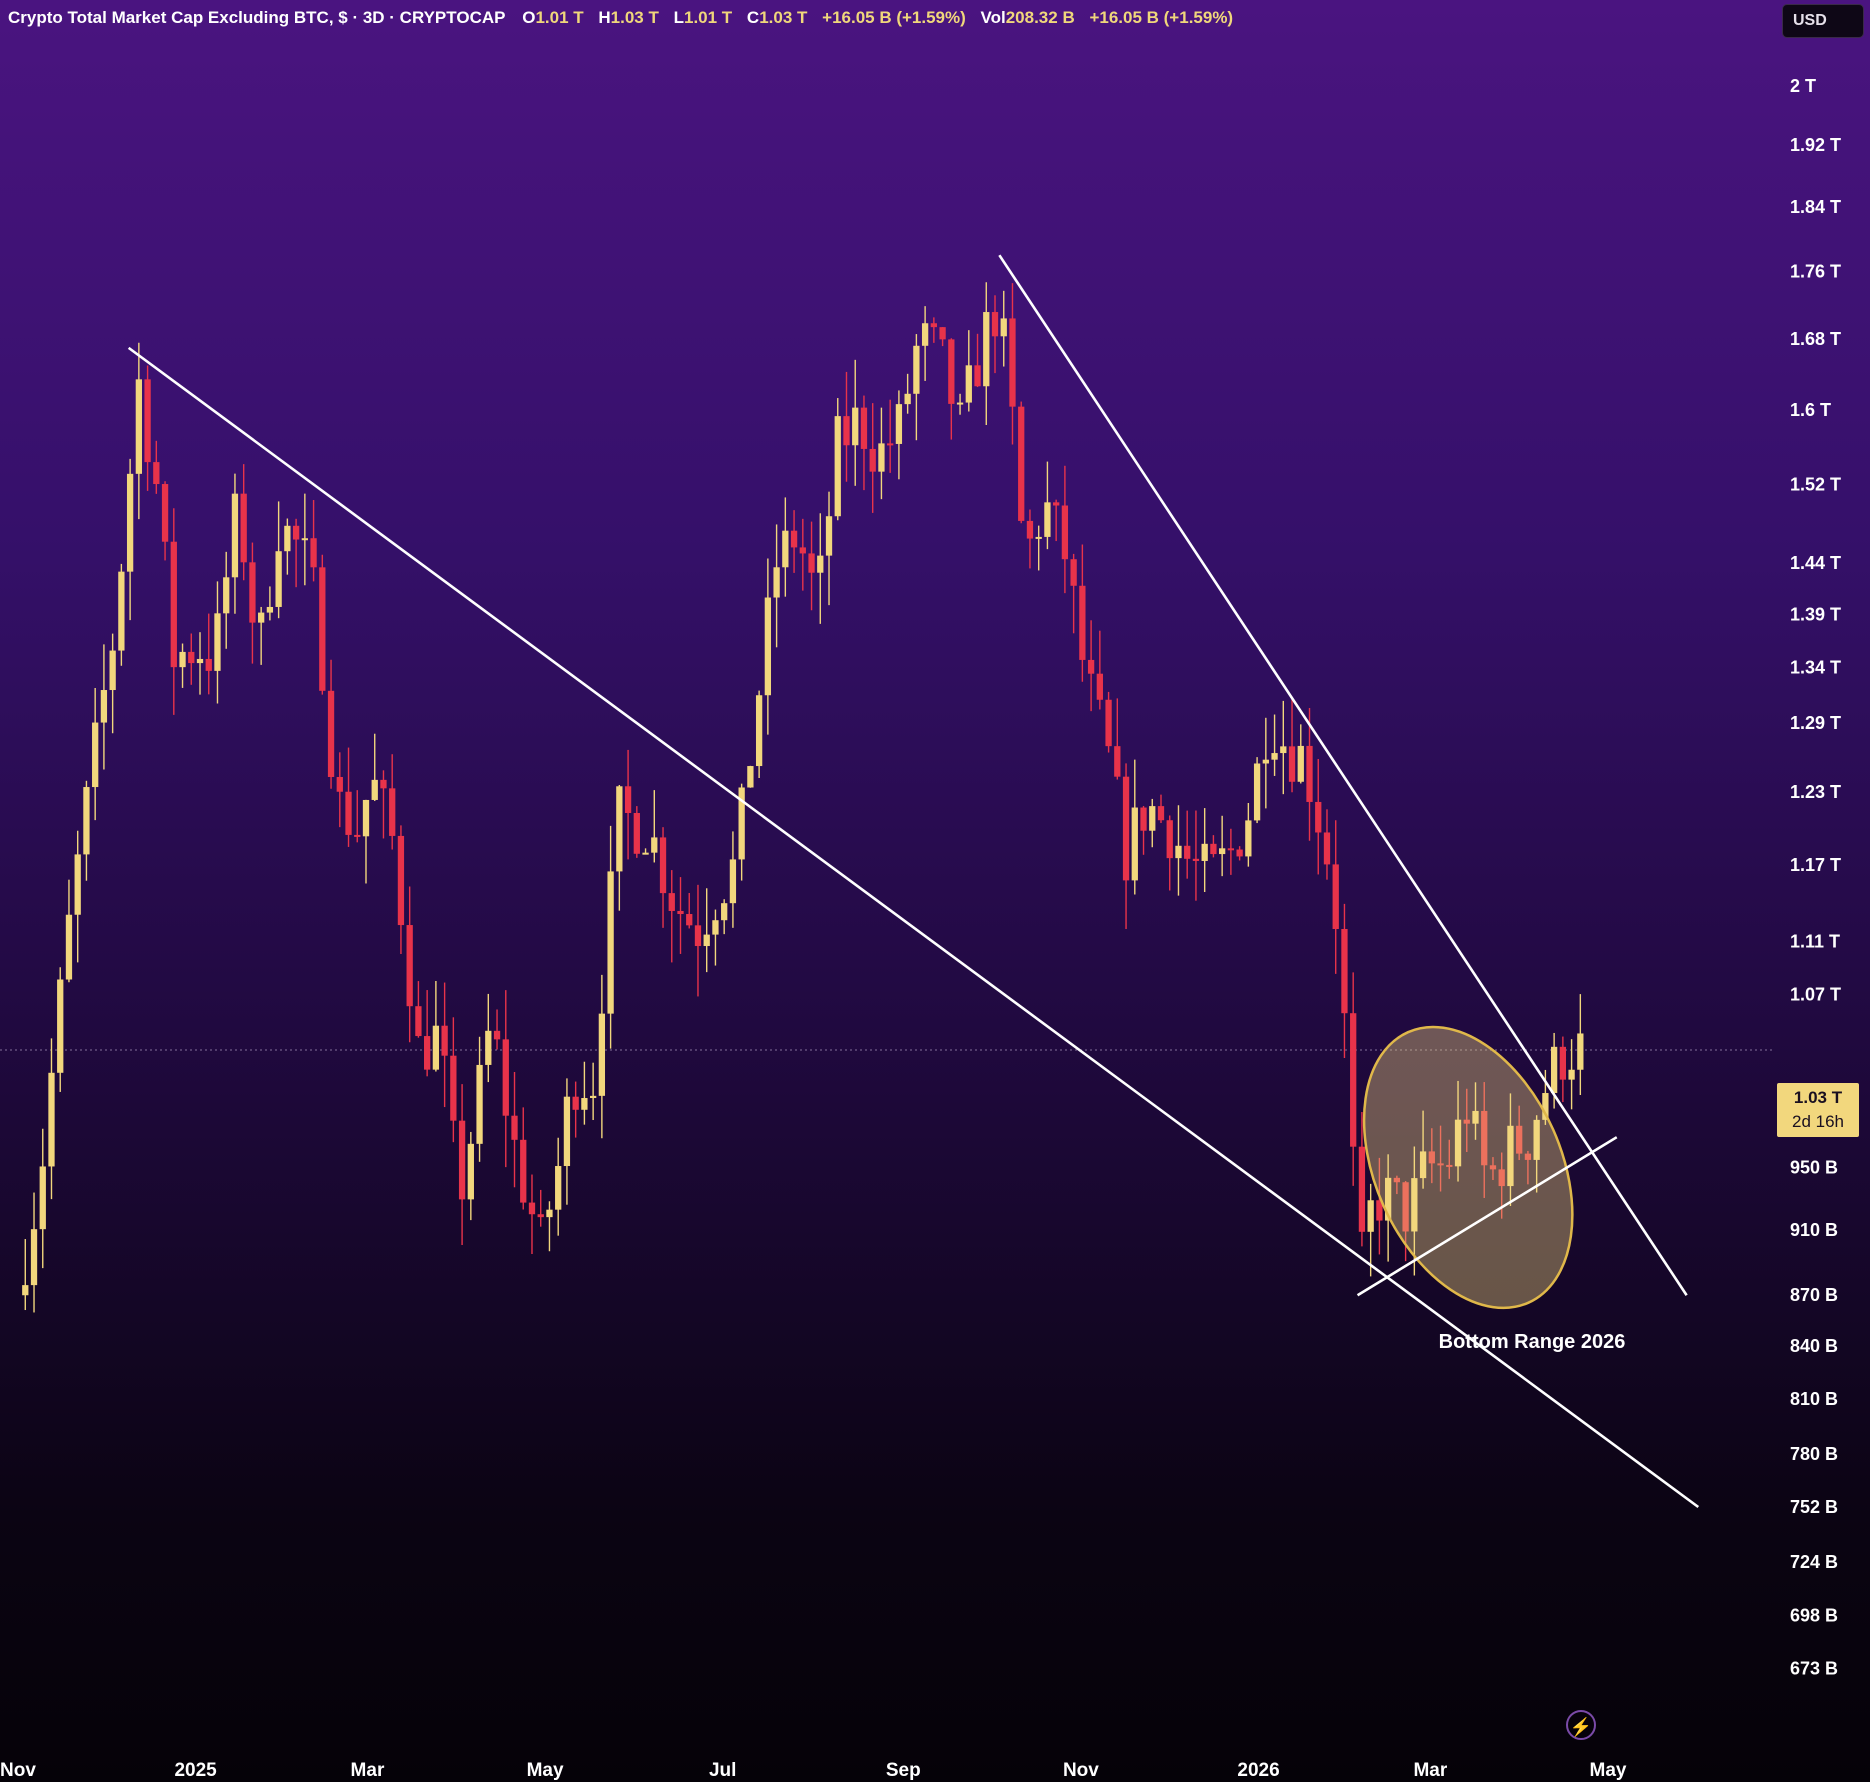 Image resolution: width=1870 pixels, height=1782 pixels. I want to click on high-value: 1.03 T, so click(634, 17).